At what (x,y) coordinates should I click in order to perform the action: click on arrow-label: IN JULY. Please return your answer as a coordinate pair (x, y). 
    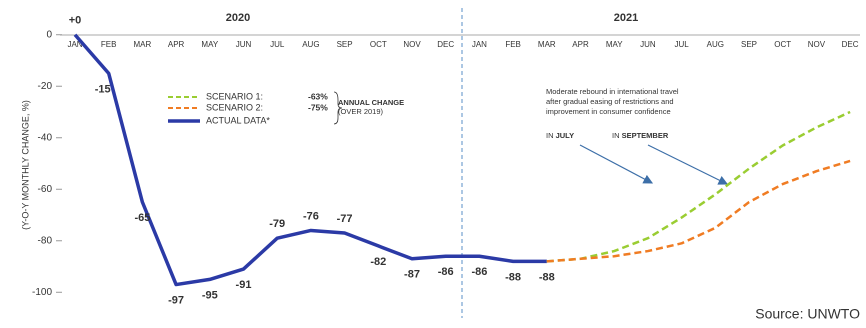
    Looking at the image, I should click on (560, 135).